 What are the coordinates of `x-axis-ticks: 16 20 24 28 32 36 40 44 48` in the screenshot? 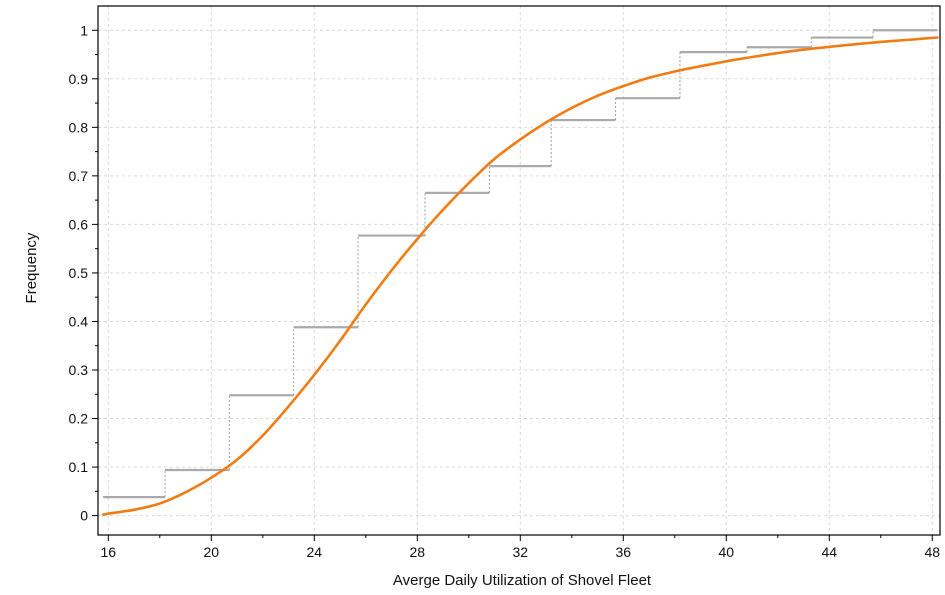 It's located at (520, 547).